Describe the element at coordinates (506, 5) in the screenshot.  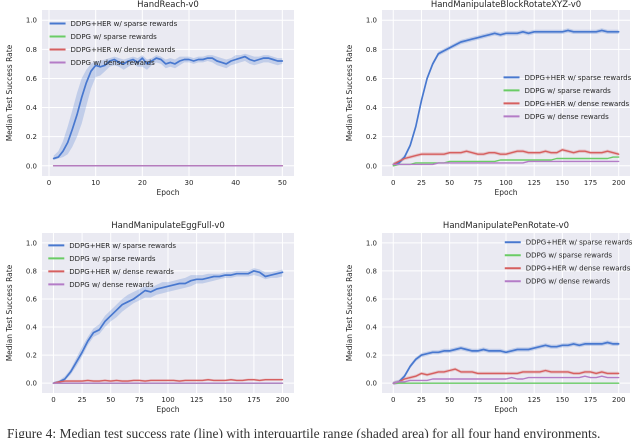
I see `chart-title: HandManipulateBlockRotateXYZ-v0` at that location.